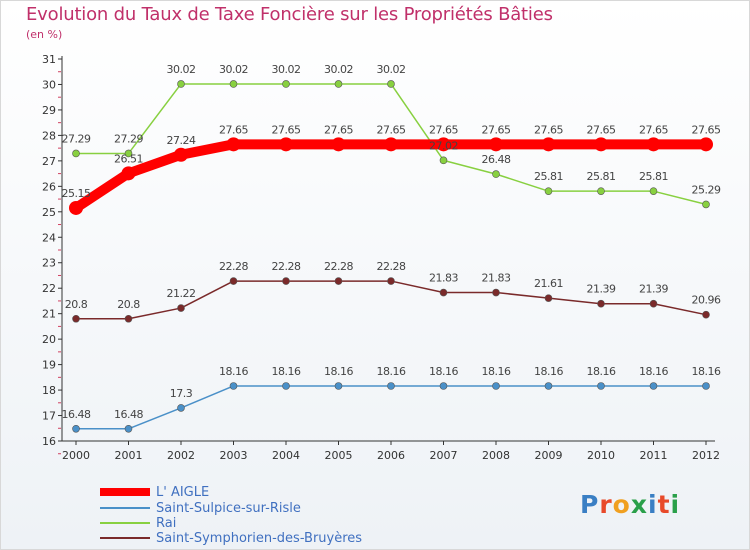 Image resolution: width=750 pixels, height=550 pixels. I want to click on legend-label: Saint-Sulpice-sur-Risle, so click(228, 508).